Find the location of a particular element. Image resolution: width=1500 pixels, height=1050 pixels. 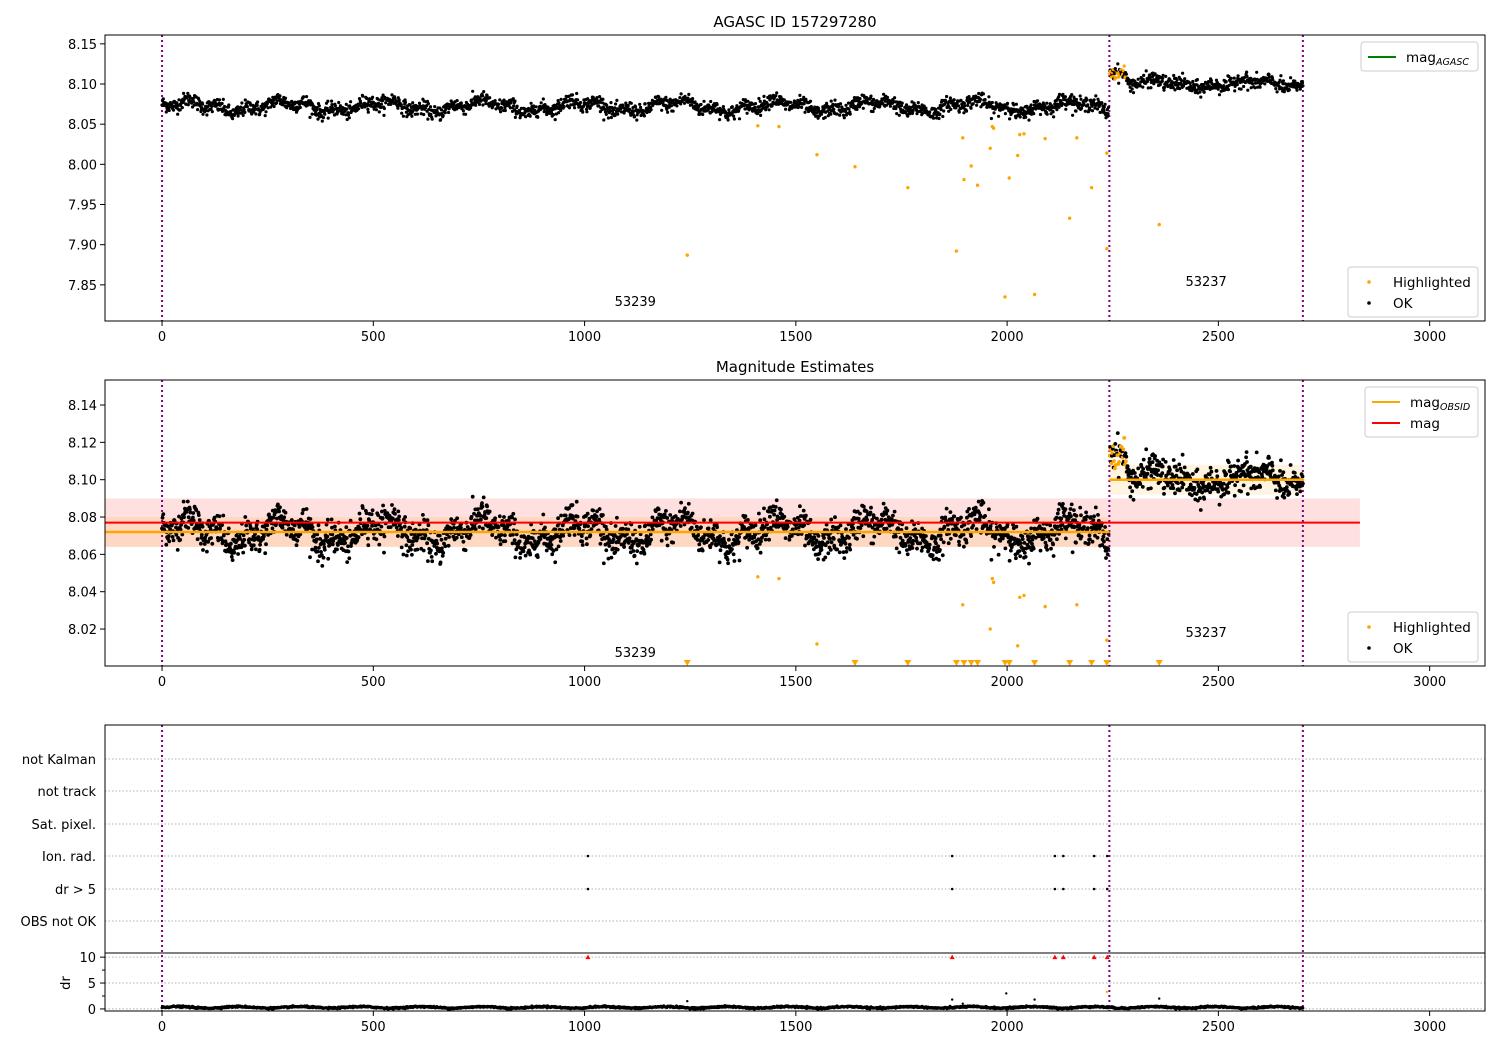

legend-top: magAGASC is located at coordinates (1419, 56).